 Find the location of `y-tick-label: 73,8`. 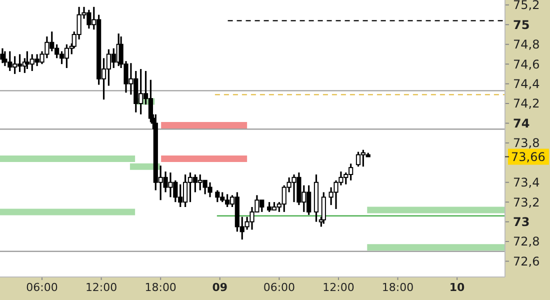

y-tick-label: 73,8 is located at coordinates (526, 143).